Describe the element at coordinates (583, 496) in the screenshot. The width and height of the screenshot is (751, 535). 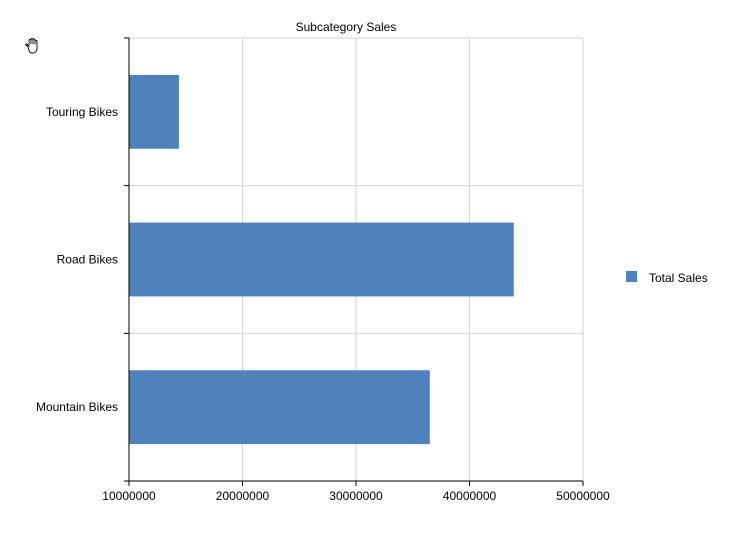
I see `x-tick-label: 50000000` at that location.